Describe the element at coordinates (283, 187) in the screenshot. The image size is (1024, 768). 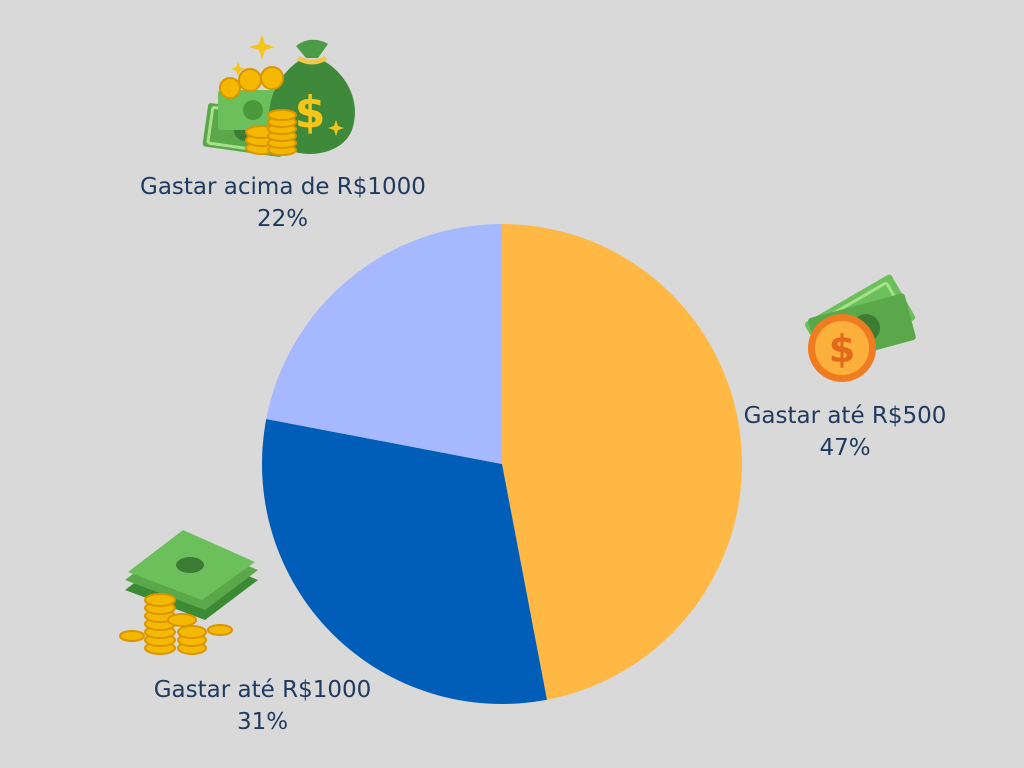
I see `slice-label-name: Gastar acima de R$1000` at that location.